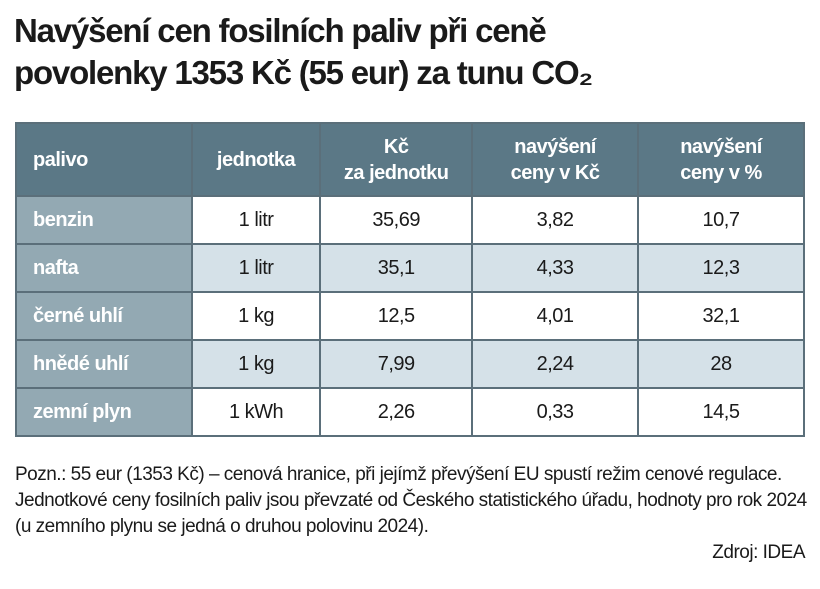 This screenshot has width=820, height=589. Describe the element at coordinates (104, 268) in the screenshot. I see `row-label: nafta` at that location.